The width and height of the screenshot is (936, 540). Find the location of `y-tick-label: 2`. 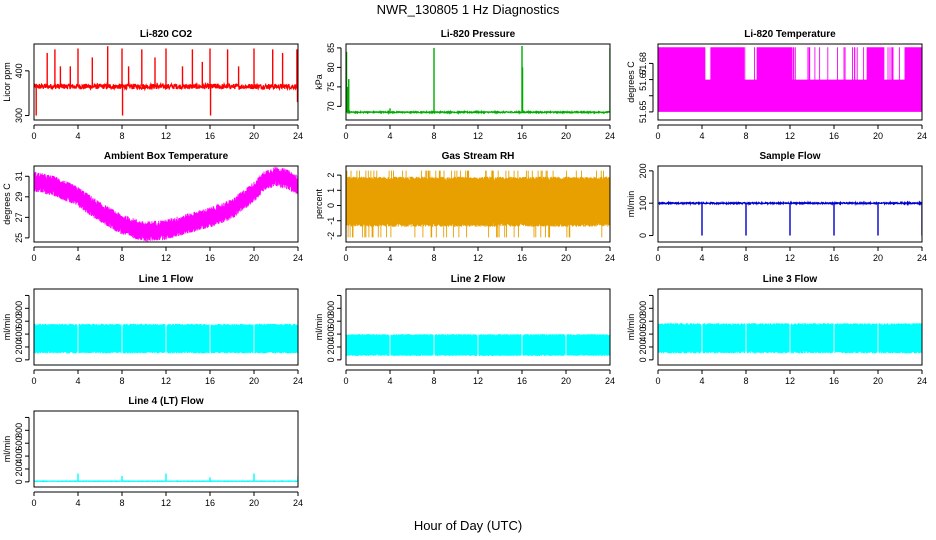

y-tick-label: 2 is located at coordinates (331, 175).